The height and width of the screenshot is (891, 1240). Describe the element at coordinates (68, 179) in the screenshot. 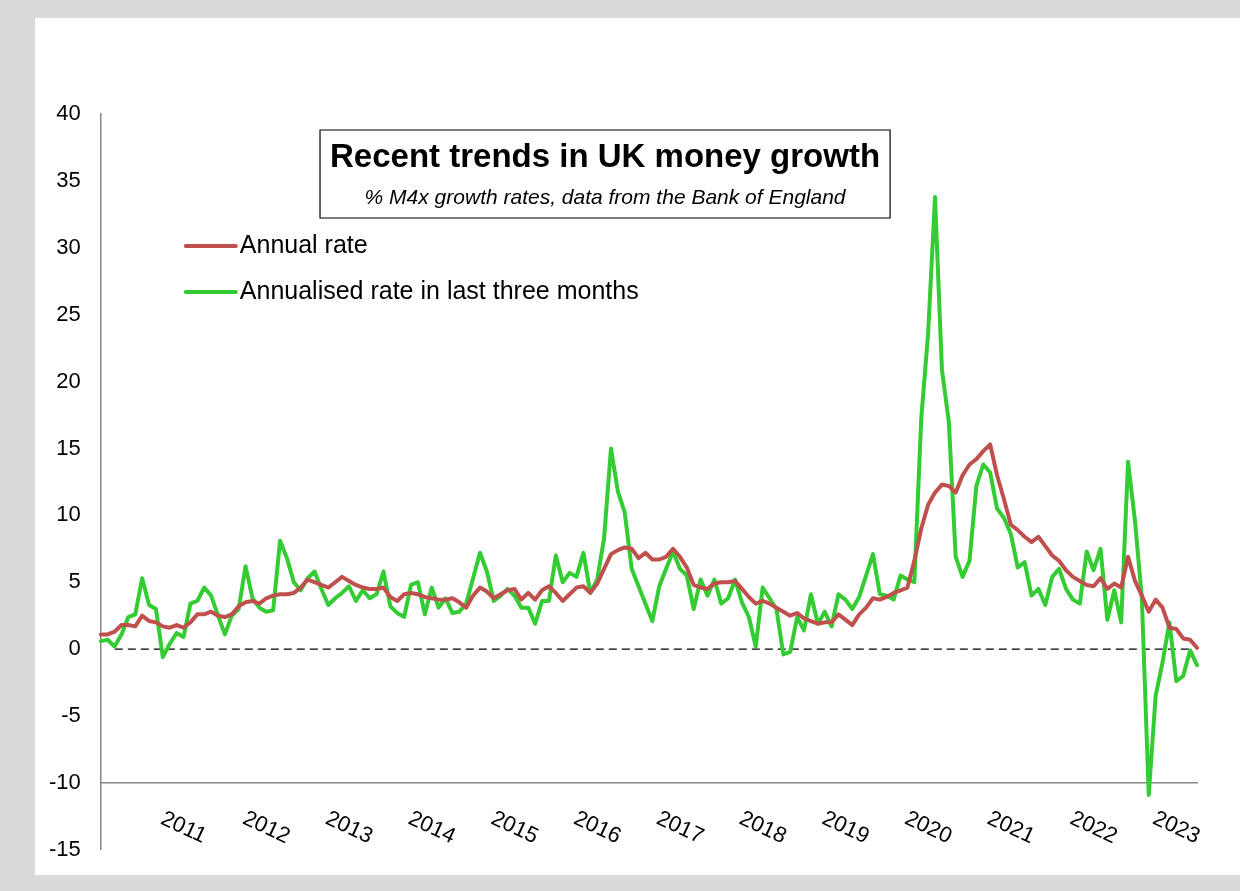

I see `y-tick-label: 35` at that location.